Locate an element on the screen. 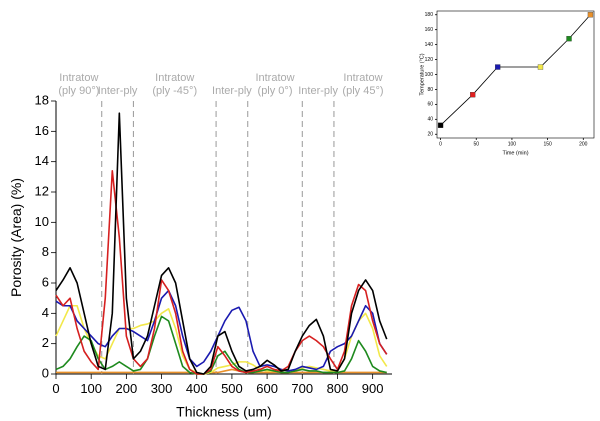  y-tick-label: 10 is located at coordinates (42, 221).